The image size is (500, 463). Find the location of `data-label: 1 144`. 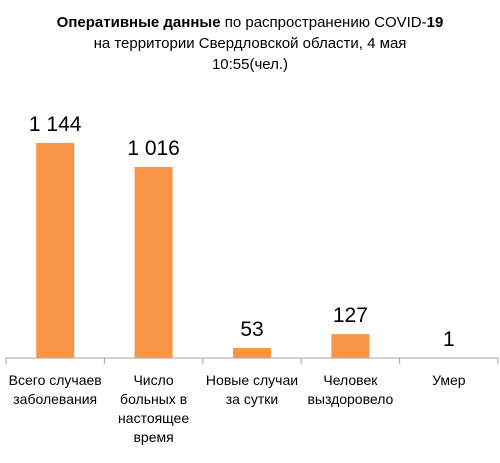

data-label: 1 144 is located at coordinates (55, 124).